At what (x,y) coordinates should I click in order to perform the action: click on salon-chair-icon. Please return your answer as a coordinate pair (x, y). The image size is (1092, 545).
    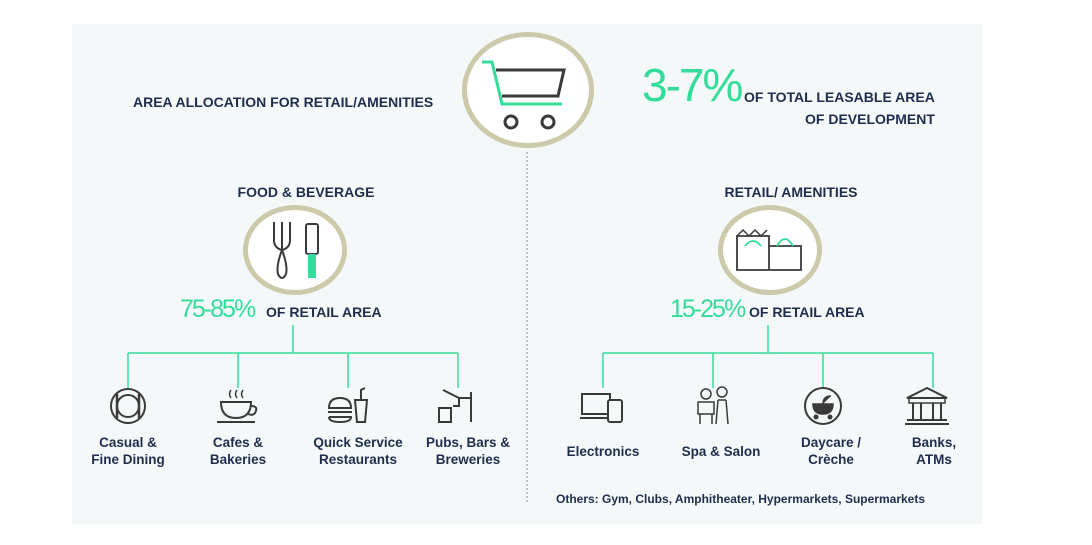
    Looking at the image, I should click on (713, 405).